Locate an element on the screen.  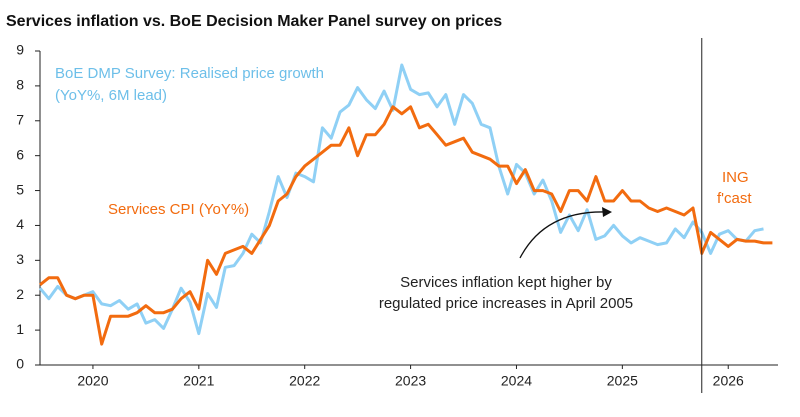
y-tick-label: 0 is located at coordinates (20, 364).